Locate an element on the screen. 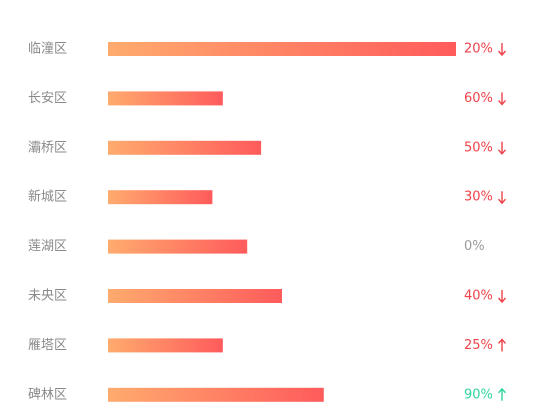 The height and width of the screenshot is (420, 550). category-label: 新城区 is located at coordinates (47, 197).